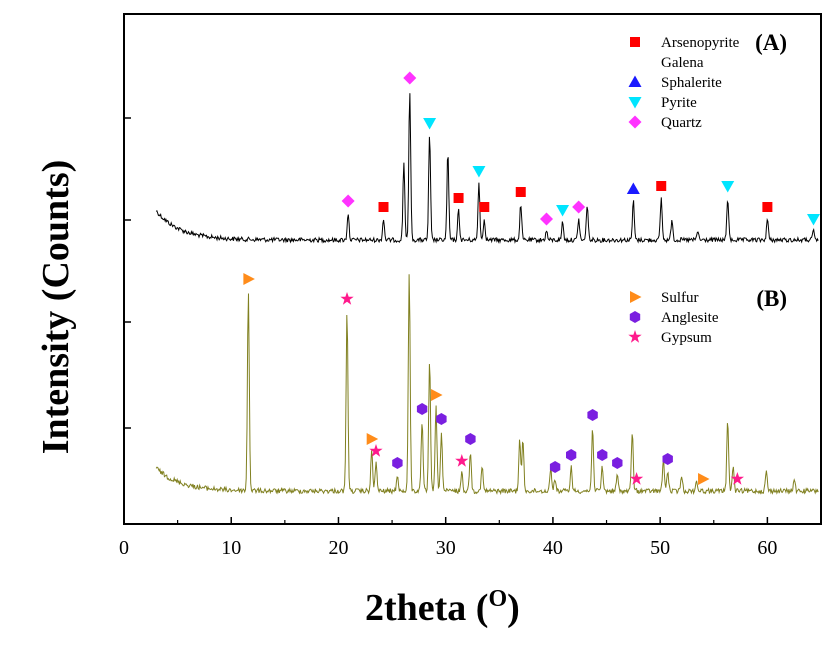  I want to click on legend-symbol-quartz, so click(635, 122).